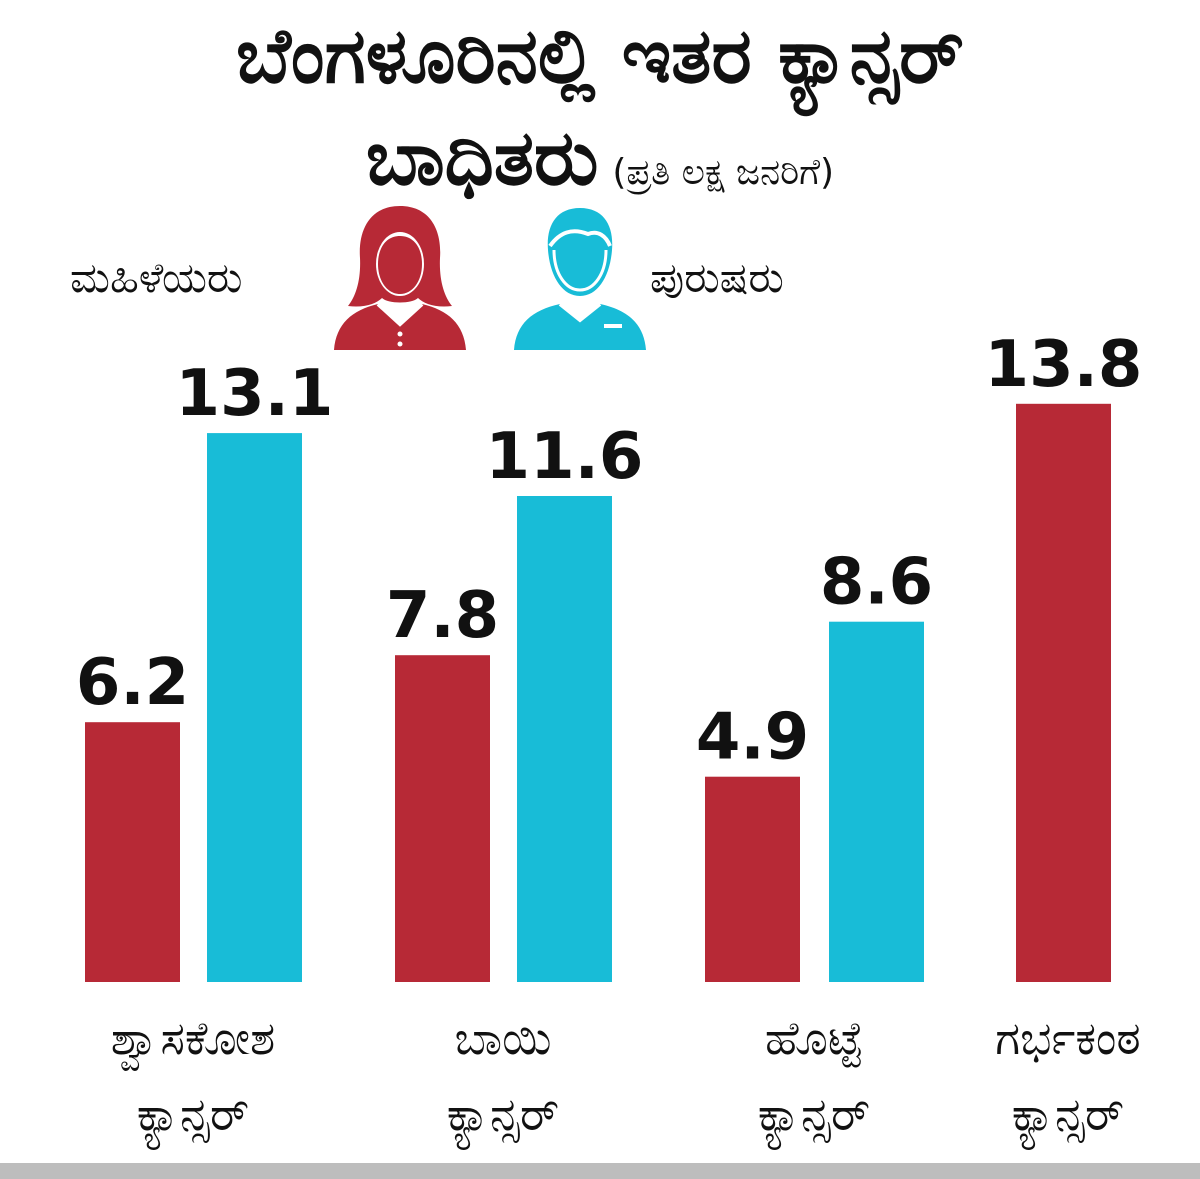  Describe the element at coordinates (1063, 692) in the screenshot. I see `bar-cervical-women` at that location.